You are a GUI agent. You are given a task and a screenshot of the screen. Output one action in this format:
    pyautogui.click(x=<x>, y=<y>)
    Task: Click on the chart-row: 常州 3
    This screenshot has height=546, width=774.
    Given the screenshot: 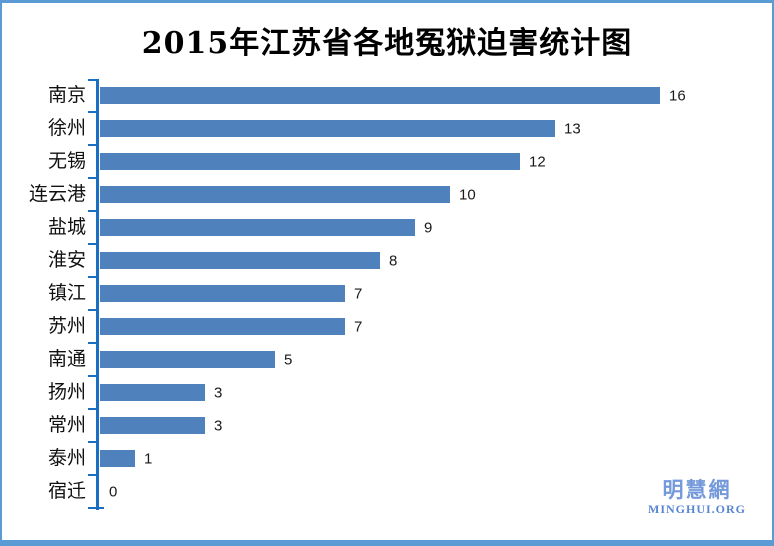 What is the action you would take?
    pyautogui.click(x=387, y=425)
    